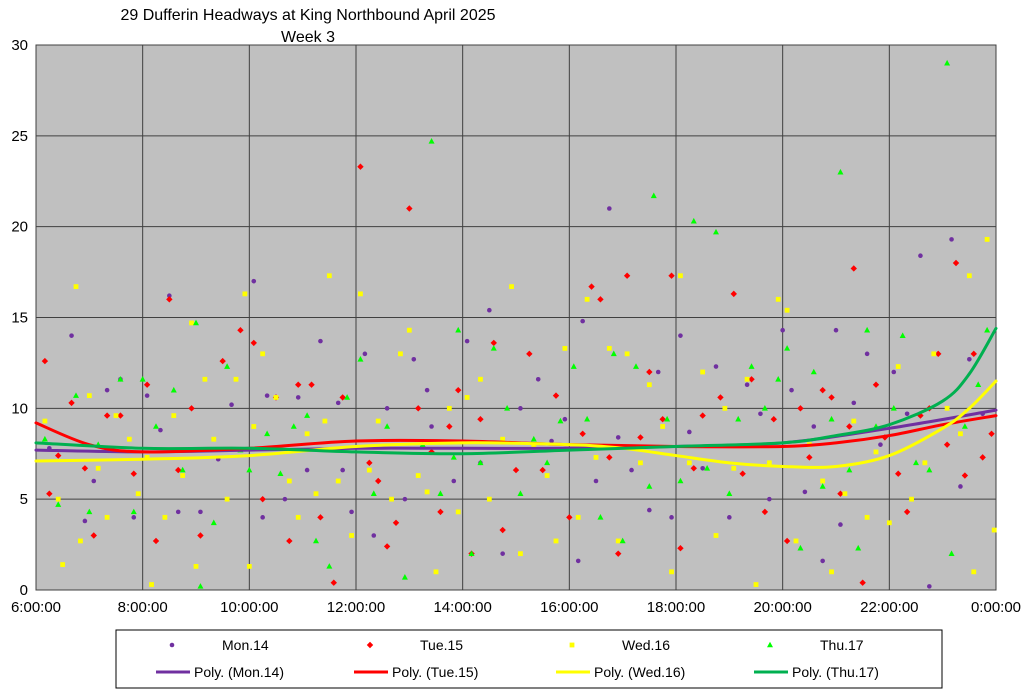 Image resolution: width=1024 pixels, height=694 pixels. Describe the element at coordinates (24, 499) in the screenshot. I see `y-tick-label: 5` at that location.